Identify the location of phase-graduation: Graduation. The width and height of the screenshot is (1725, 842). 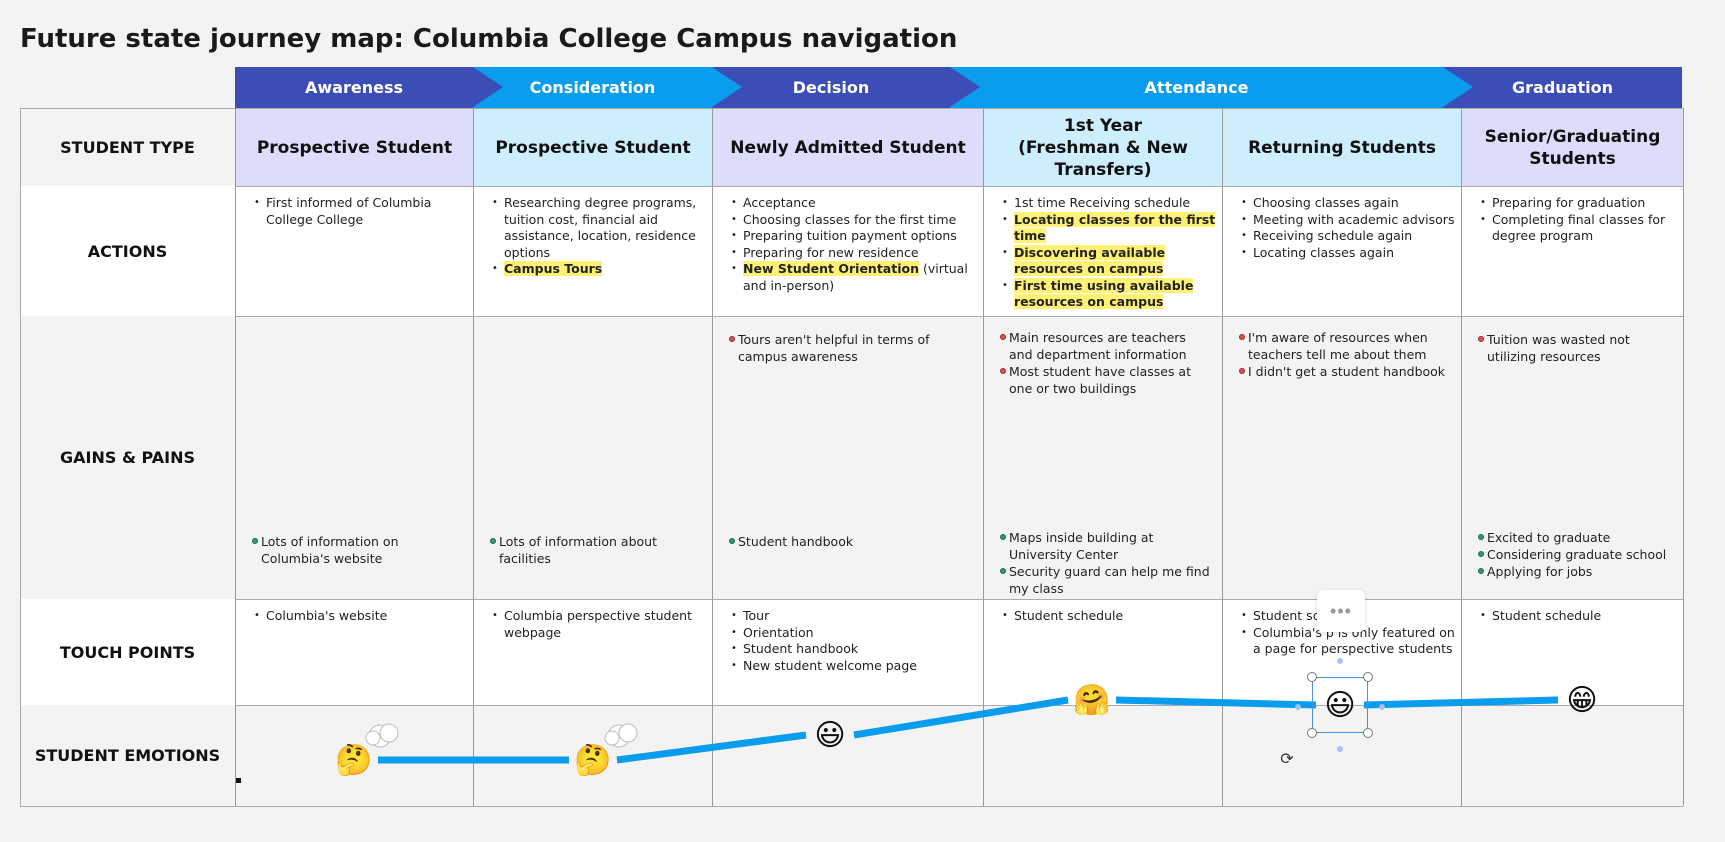
(1562, 87).